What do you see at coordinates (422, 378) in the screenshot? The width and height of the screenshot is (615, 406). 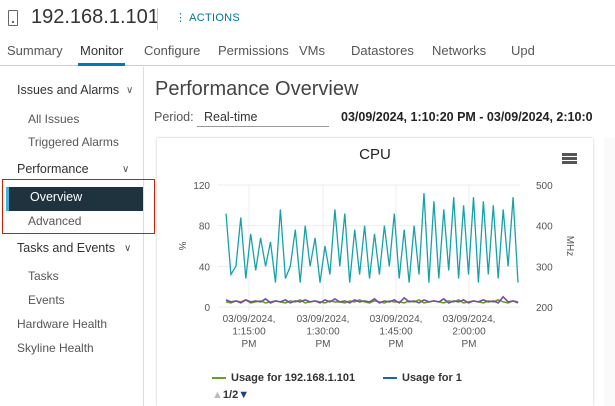 I see `legend-item-1: Usage for 1` at bounding box center [422, 378].